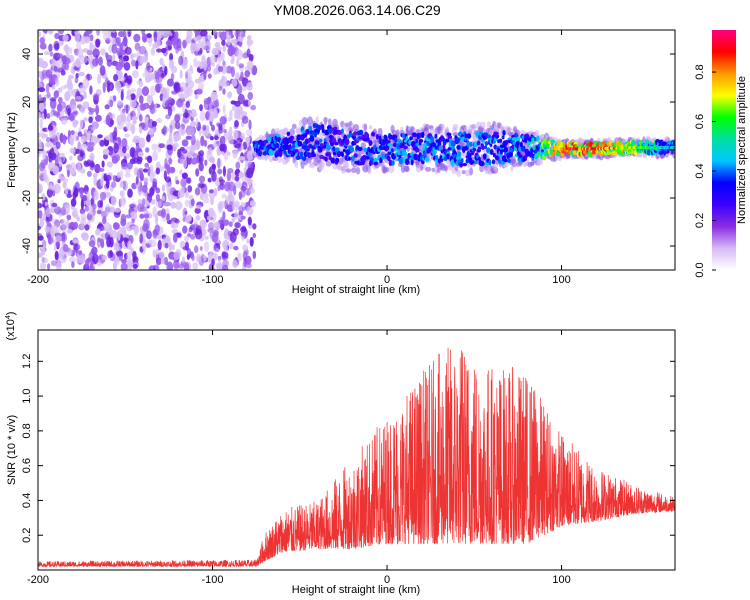 The height and width of the screenshot is (600, 750). I want to click on snr-y-tick-label: 0.2, so click(27, 535).